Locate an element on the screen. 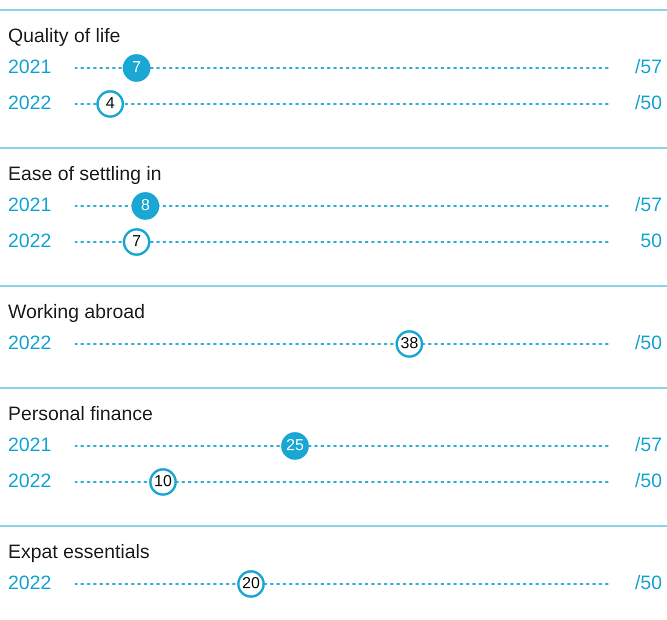 The height and width of the screenshot is (620, 667). data-label: 20 is located at coordinates (251, 582).